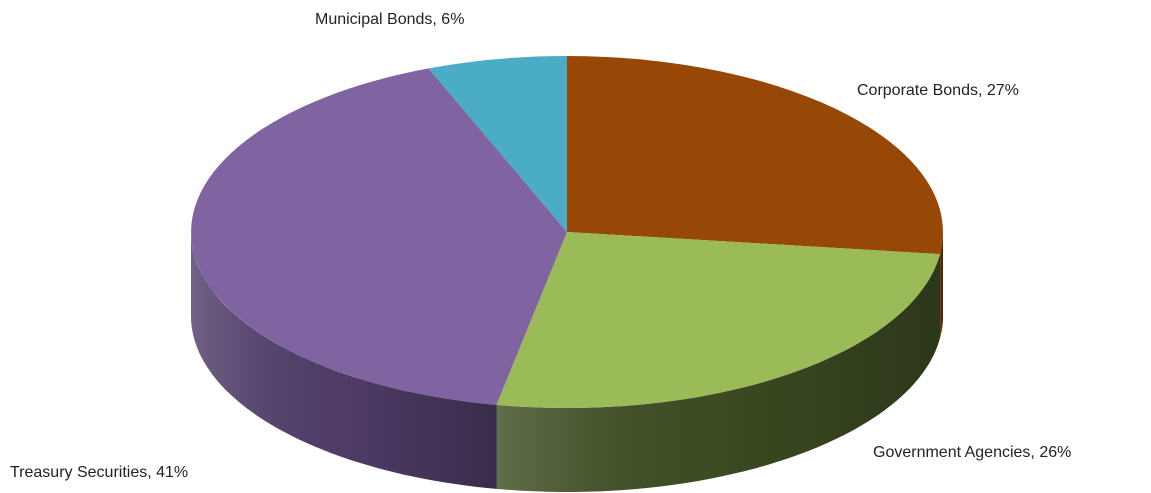  I want to click on slice-label-government-agencies: Government Agencies, 26%, so click(972, 452).